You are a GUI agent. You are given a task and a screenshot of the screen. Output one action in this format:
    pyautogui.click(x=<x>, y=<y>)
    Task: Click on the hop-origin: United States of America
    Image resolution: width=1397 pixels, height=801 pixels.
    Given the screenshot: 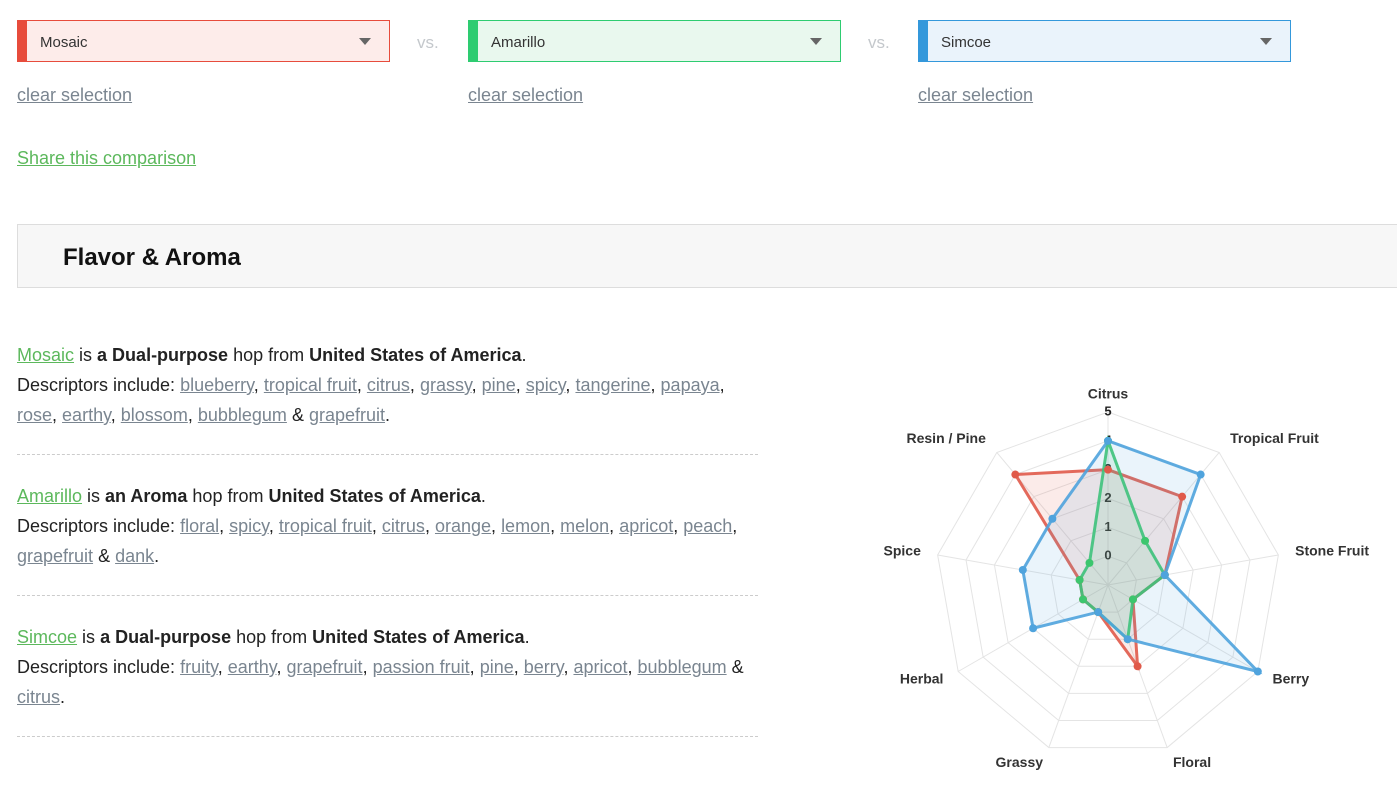 What is the action you would take?
    pyautogui.click(x=415, y=355)
    